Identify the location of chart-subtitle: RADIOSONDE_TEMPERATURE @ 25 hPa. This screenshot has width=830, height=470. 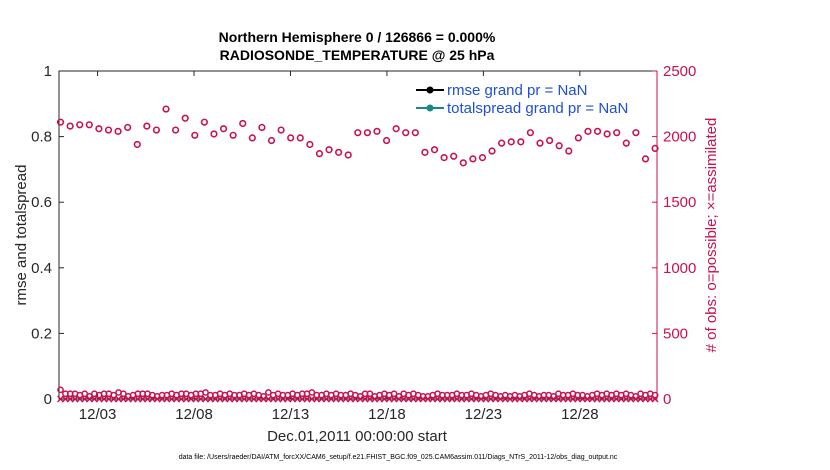
(357, 55).